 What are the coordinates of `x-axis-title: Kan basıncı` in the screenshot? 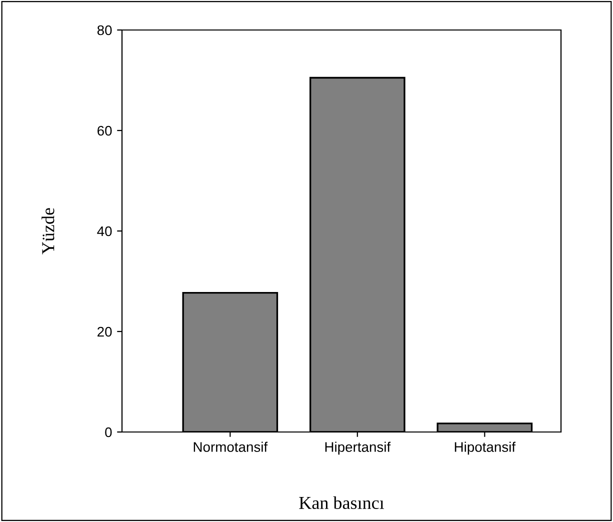 It's located at (341, 503).